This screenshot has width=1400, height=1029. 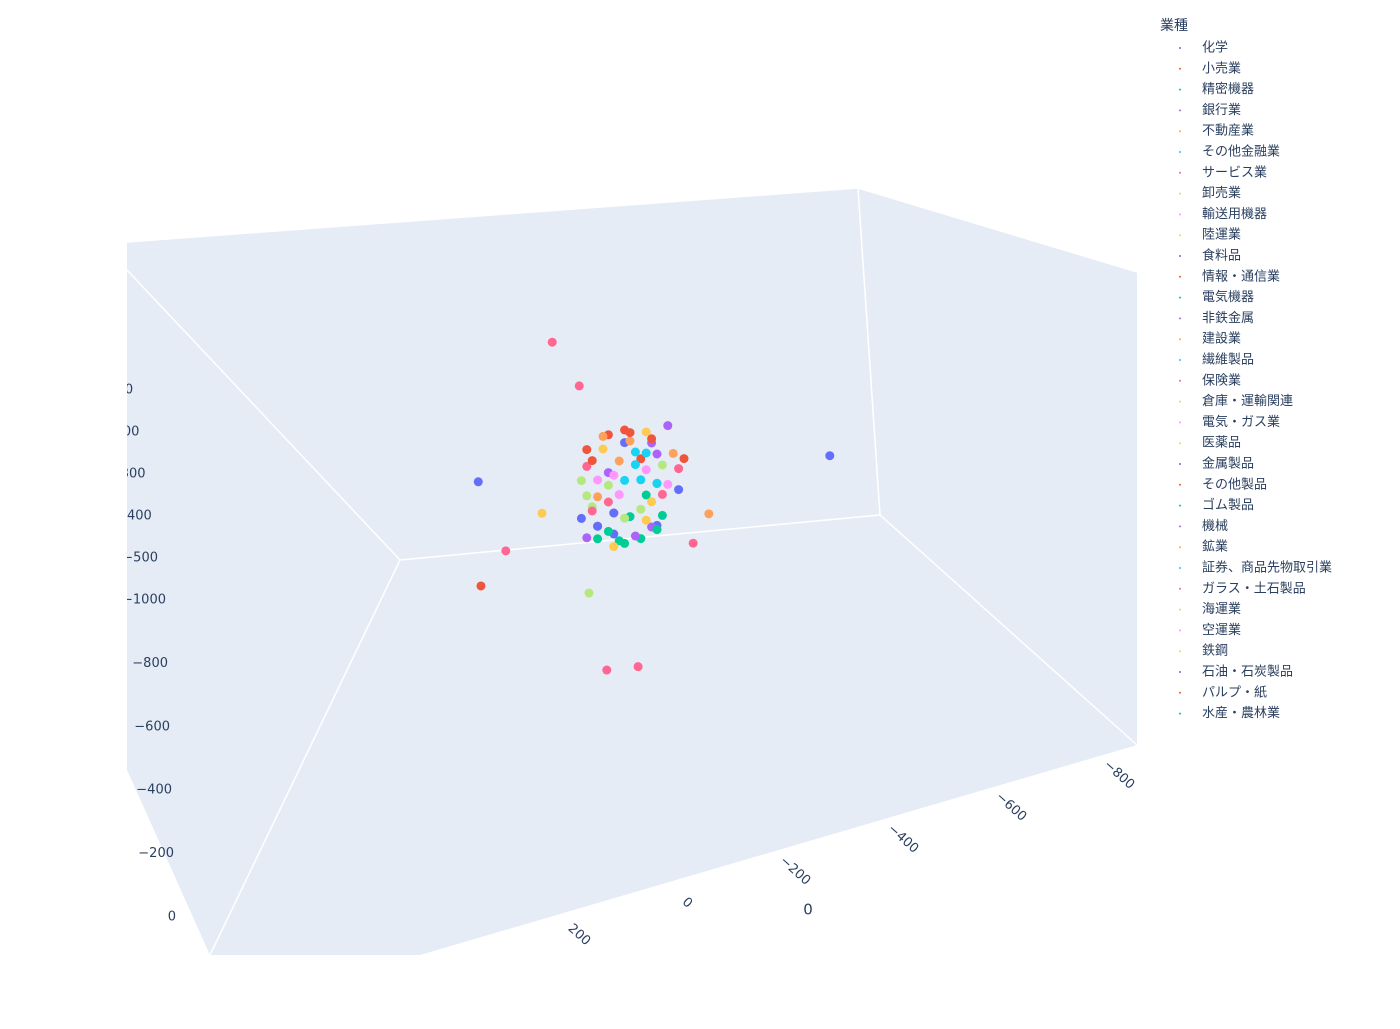 What do you see at coordinates (152, 726) in the screenshot?
I see `y-tick-label: −600` at bounding box center [152, 726].